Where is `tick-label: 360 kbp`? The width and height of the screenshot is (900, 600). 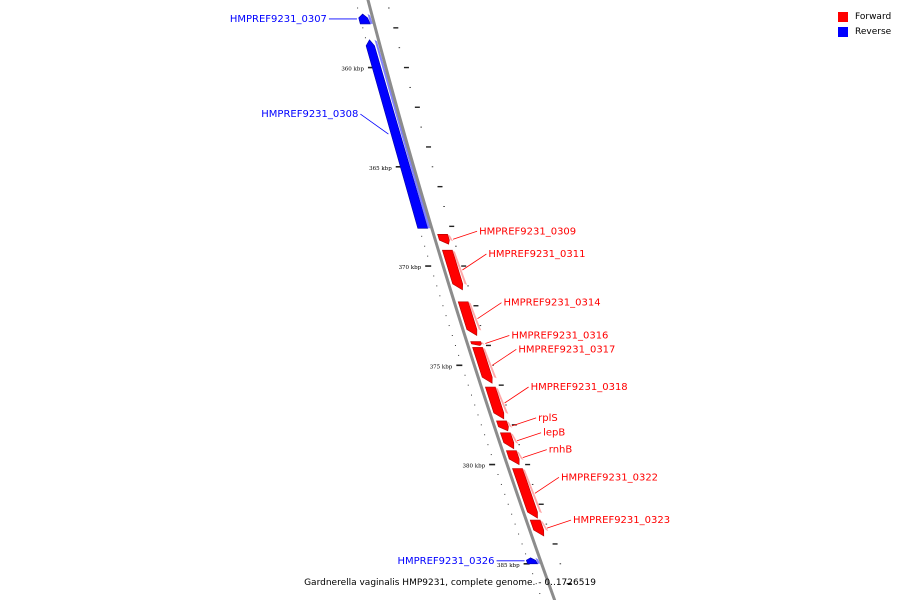
tick-label: 360 kbp is located at coordinates (352, 70).